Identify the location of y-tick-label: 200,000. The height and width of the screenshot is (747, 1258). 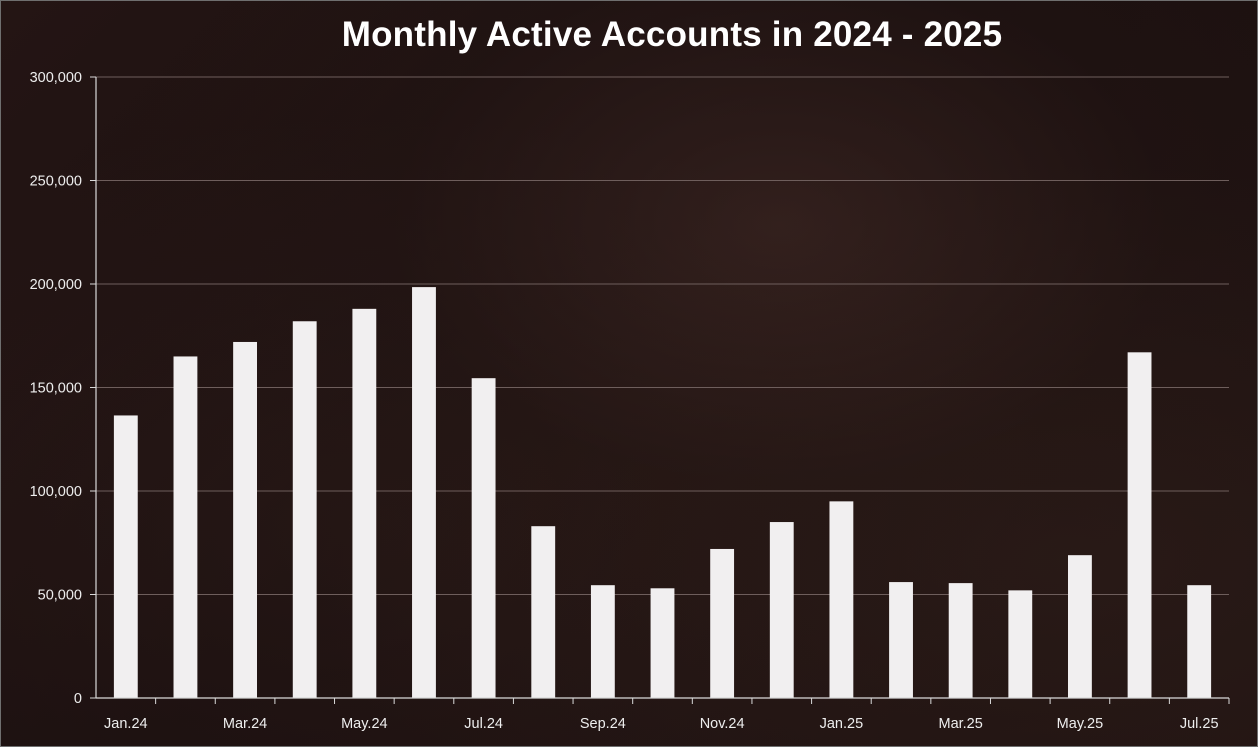
(56, 285).